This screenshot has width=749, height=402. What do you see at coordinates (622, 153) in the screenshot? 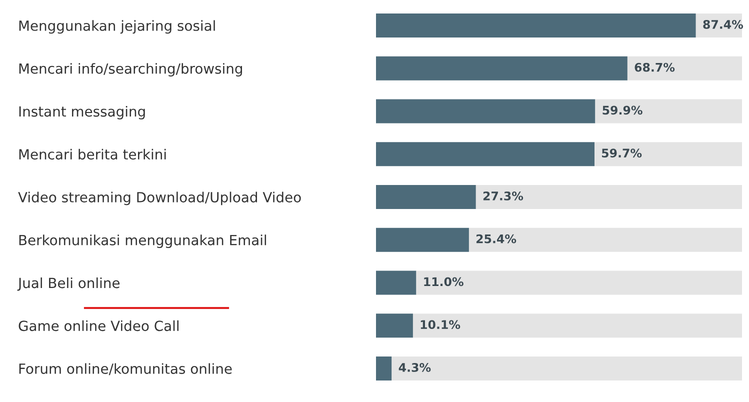
I see `data-label: 59.7%` at bounding box center [622, 153].